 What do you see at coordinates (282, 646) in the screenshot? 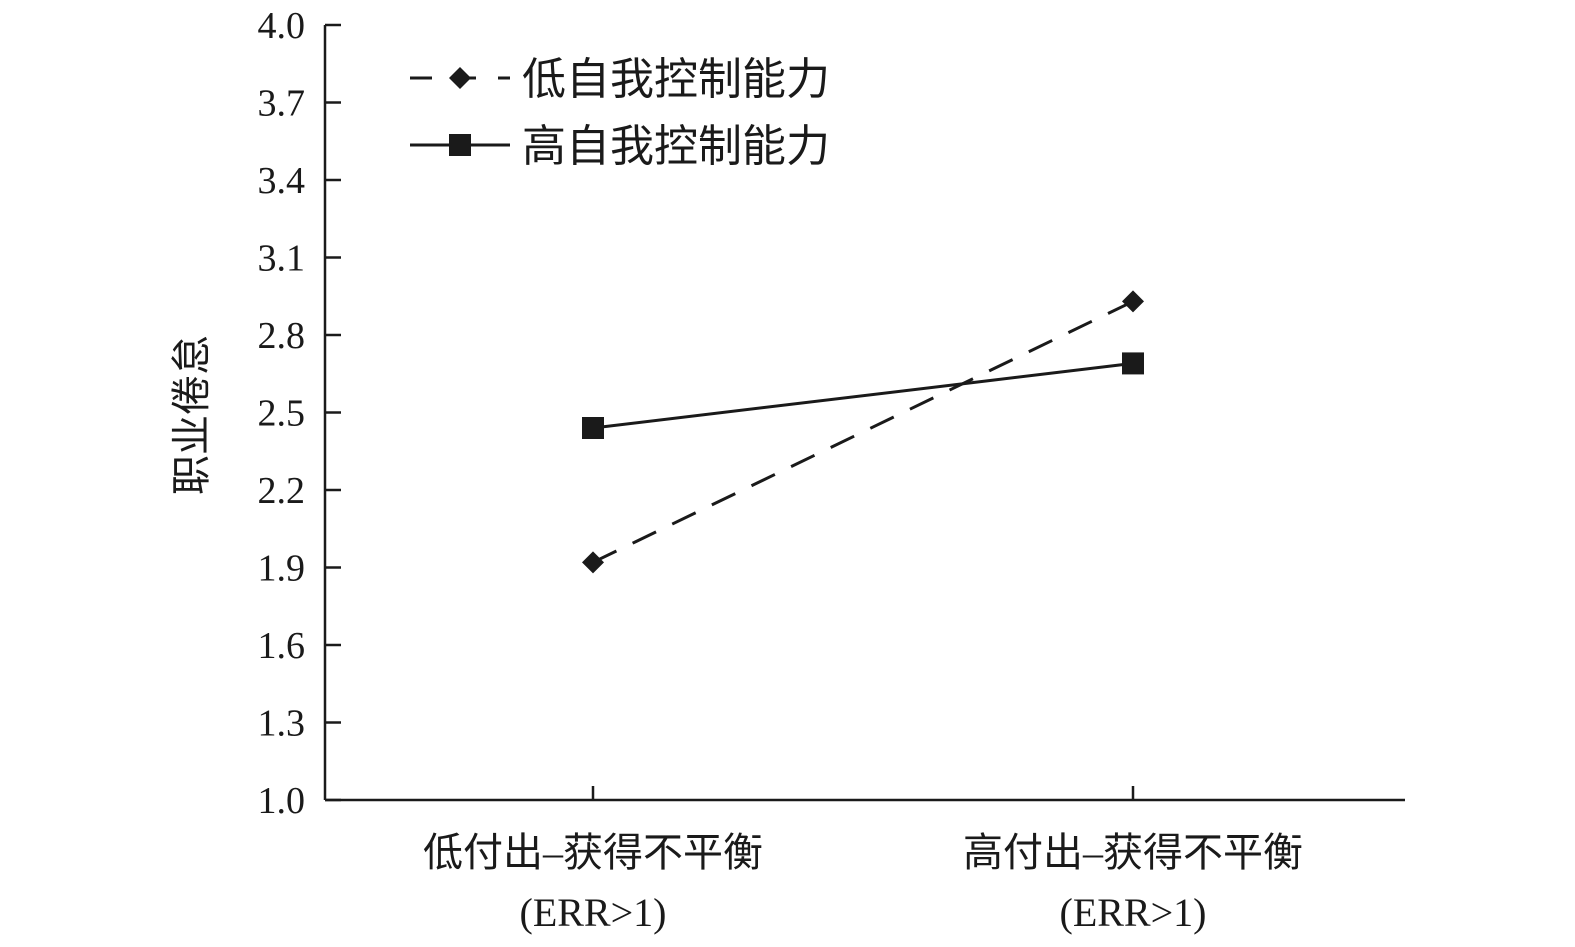
I see `y-tick-label: 1.6` at bounding box center [282, 646].